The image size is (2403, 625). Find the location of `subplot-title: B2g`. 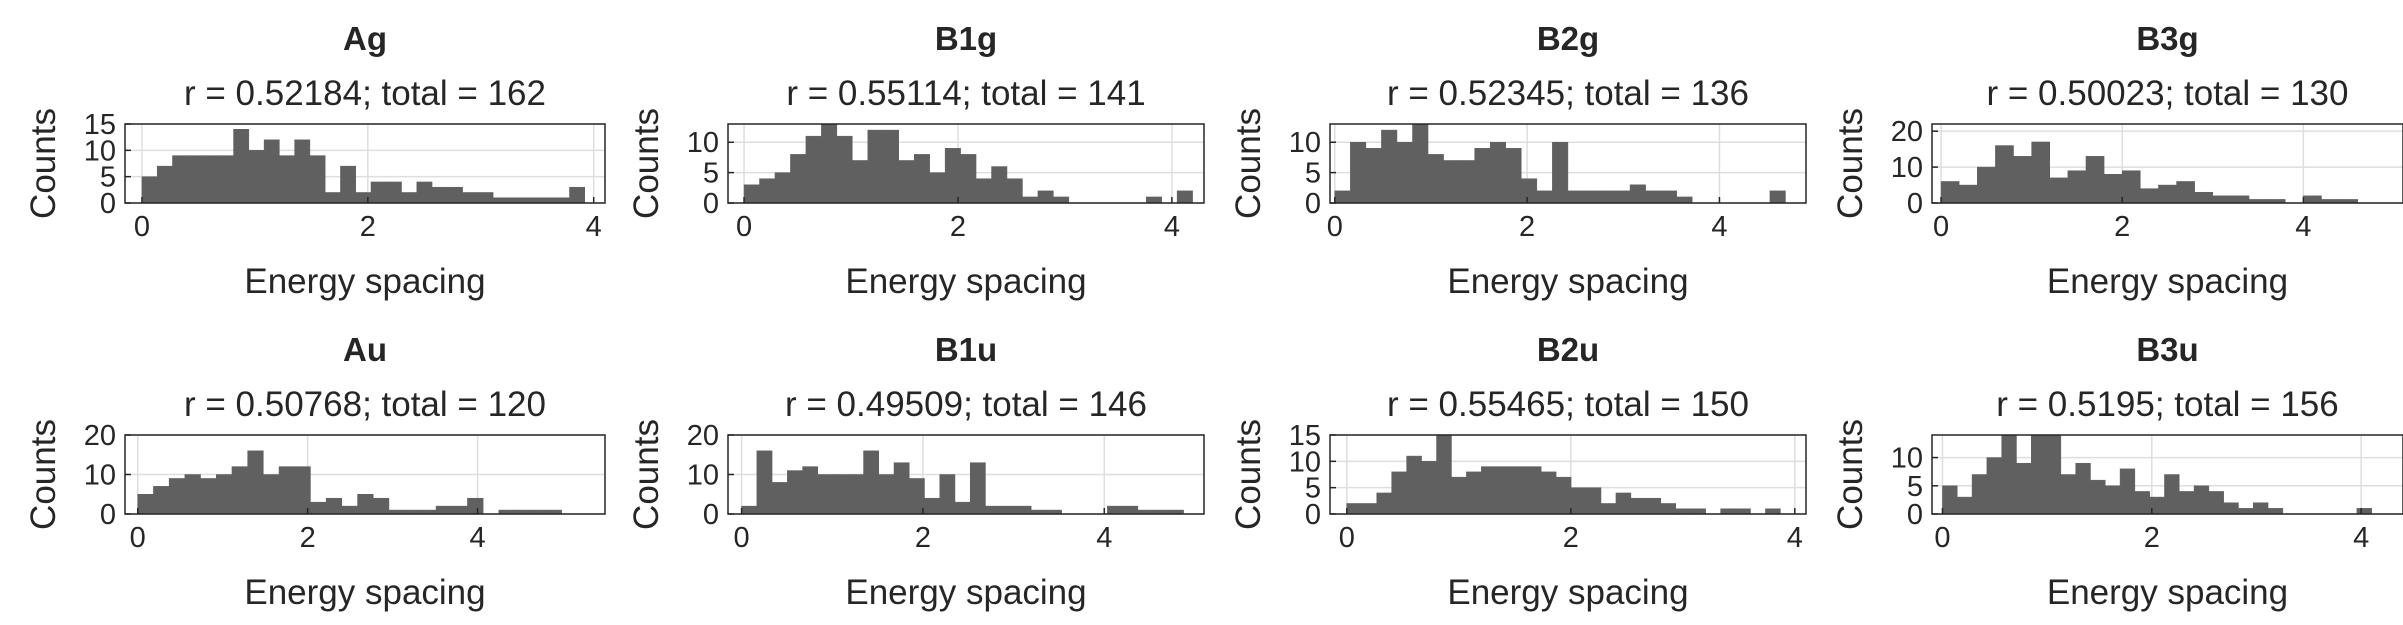

subplot-title: B2g is located at coordinates (1568, 38).